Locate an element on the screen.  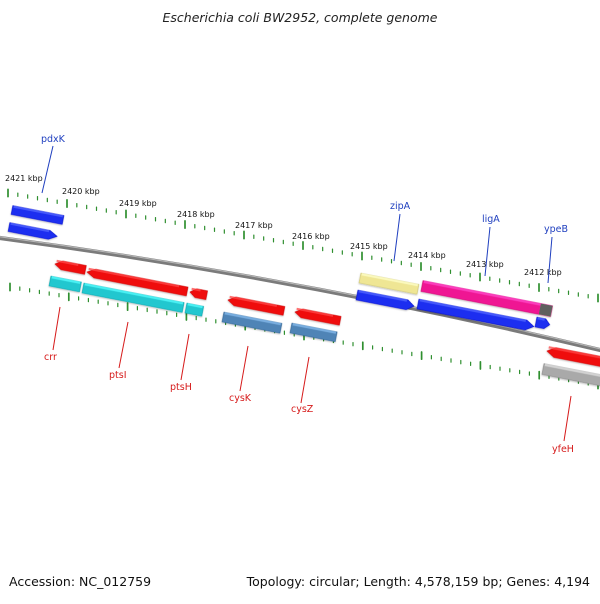
scale-label-2420: 2420 kbp is located at coordinates (81, 191).